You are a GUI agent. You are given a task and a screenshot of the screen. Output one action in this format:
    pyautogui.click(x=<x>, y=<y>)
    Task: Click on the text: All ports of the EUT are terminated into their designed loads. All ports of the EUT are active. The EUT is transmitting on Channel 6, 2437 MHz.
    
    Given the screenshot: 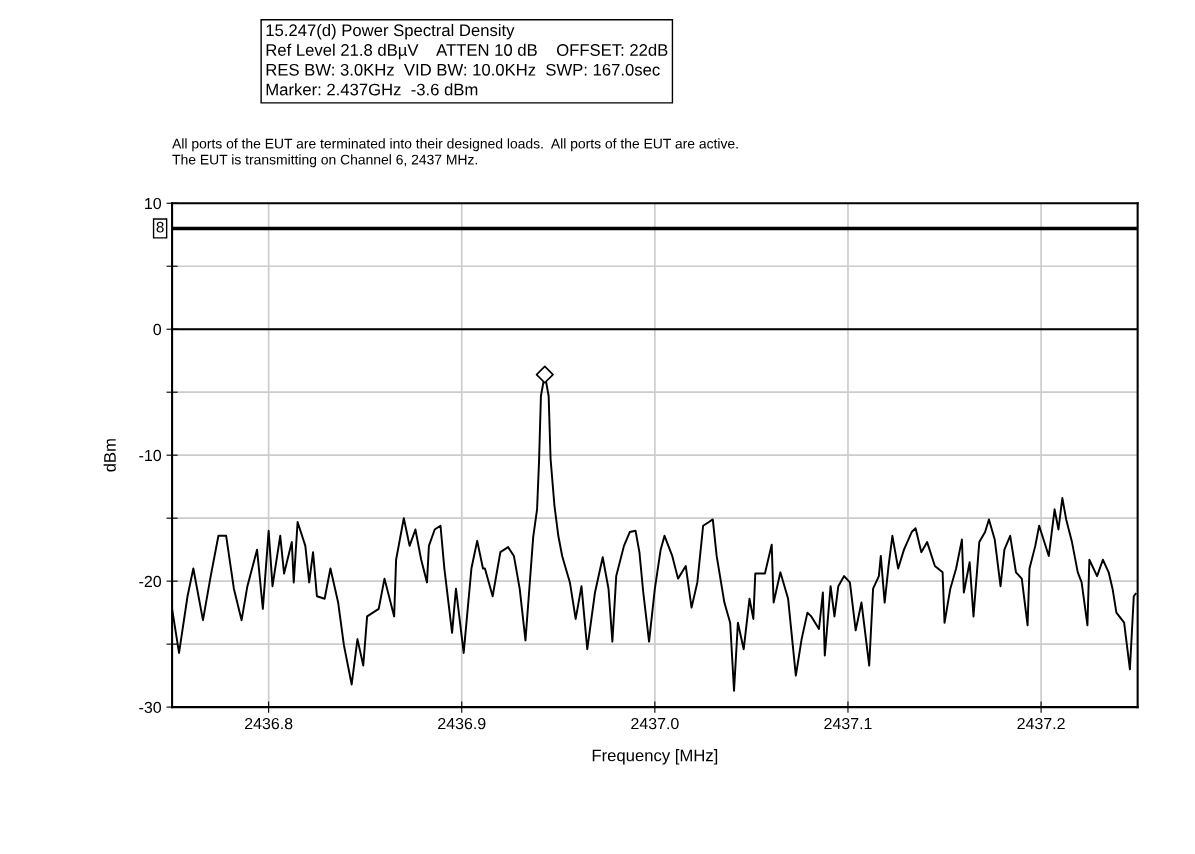 What is the action you would take?
    pyautogui.click(x=455, y=153)
    